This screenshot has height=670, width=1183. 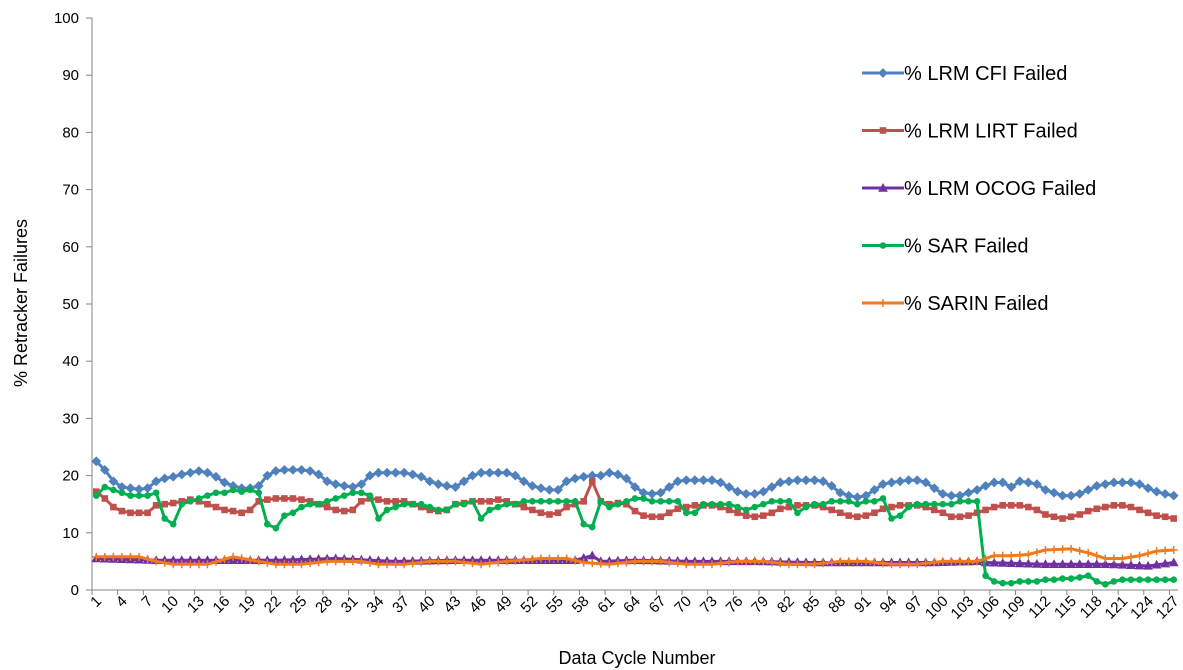 I want to click on y-tick-label: 20, so click(x=70, y=476).